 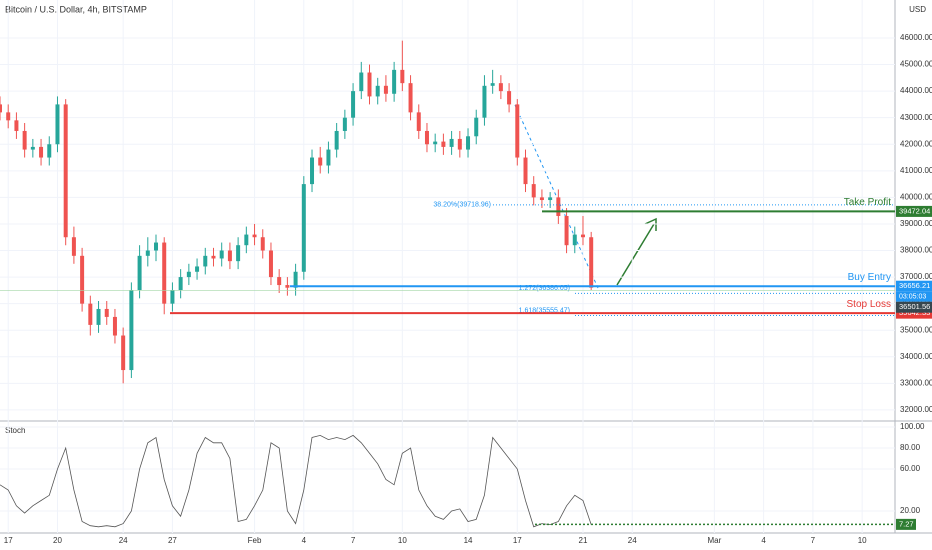 I want to click on level-label: Take Profit, so click(x=867, y=202).